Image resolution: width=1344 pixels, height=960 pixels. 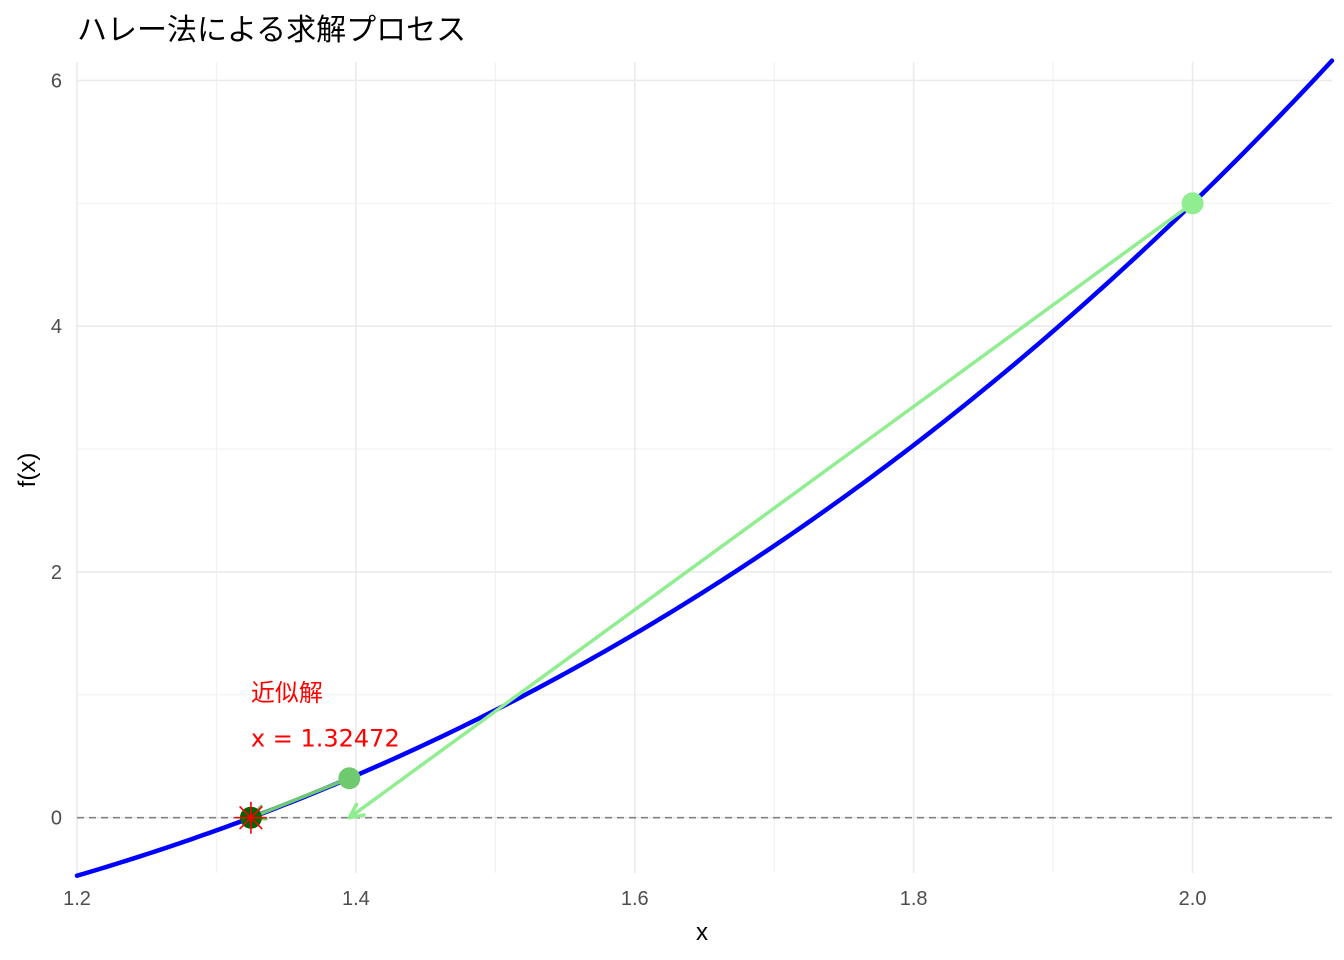 What do you see at coordinates (56, 81) in the screenshot?
I see `y-tick-label: 6` at bounding box center [56, 81].